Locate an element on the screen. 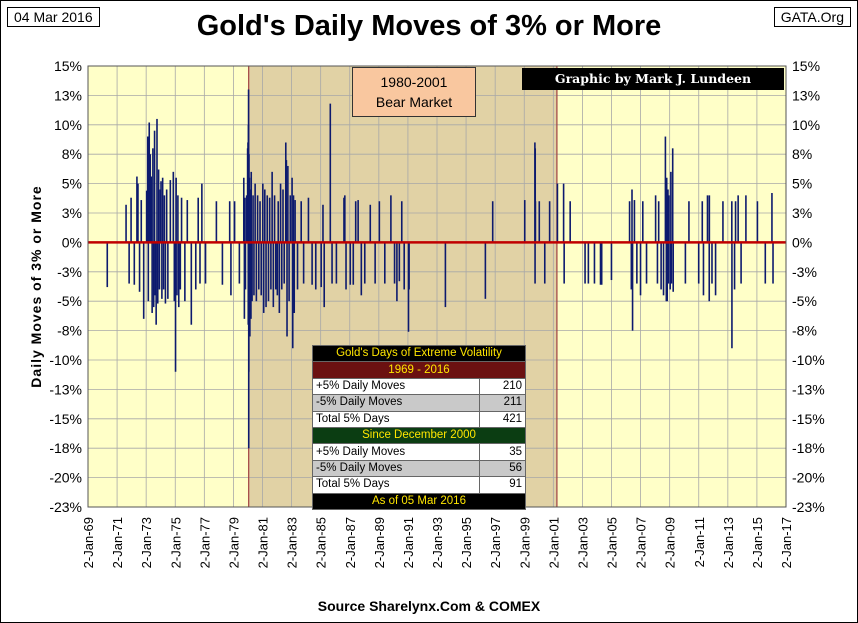 This screenshot has width=858, height=623. bear-market-label: Bear Market is located at coordinates (414, 102).